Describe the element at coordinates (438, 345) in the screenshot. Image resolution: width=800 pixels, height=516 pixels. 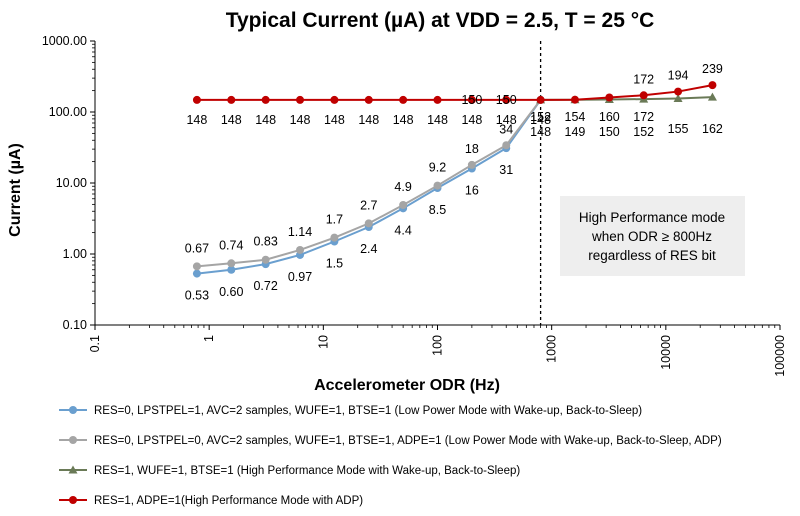
I see `x-tick-label: 100` at that location.